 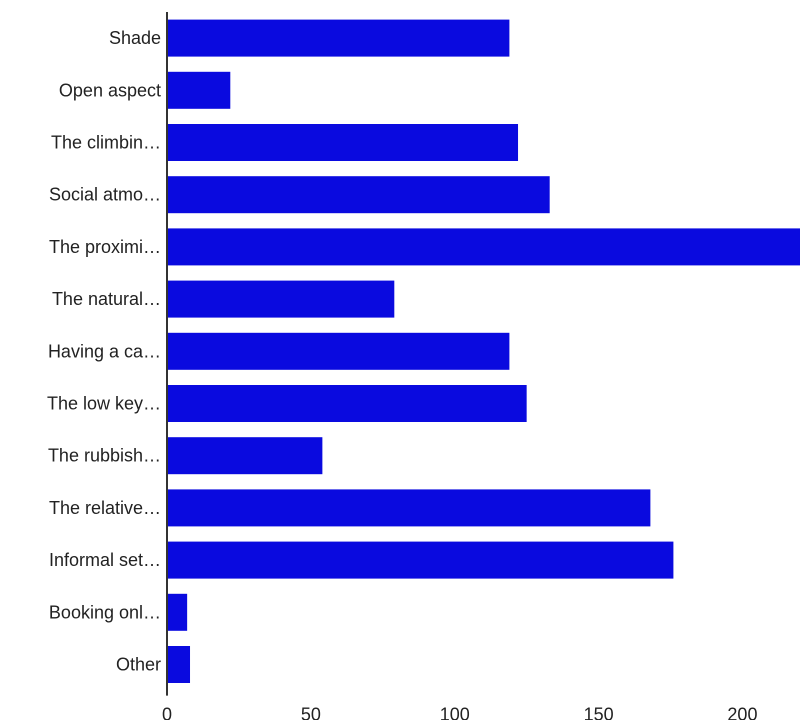 What do you see at coordinates (167, 712) in the screenshot?
I see `x-tick-label: 0` at bounding box center [167, 712].